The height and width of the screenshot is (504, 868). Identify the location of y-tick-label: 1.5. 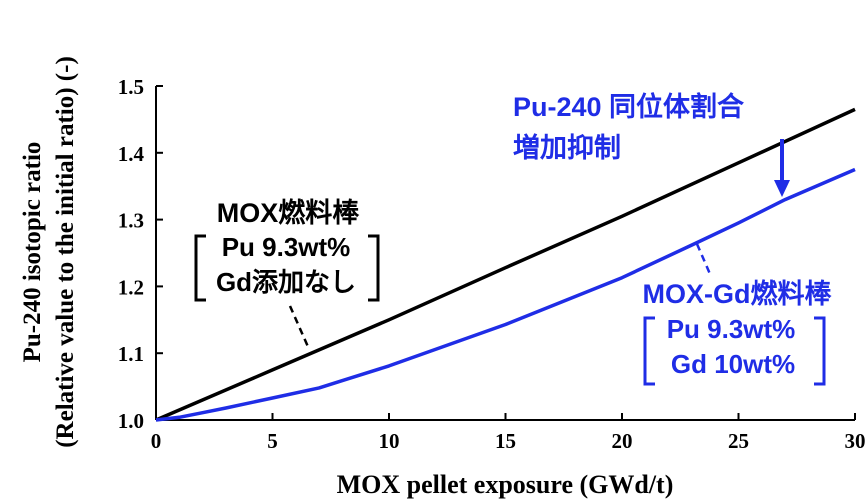
(131, 87).